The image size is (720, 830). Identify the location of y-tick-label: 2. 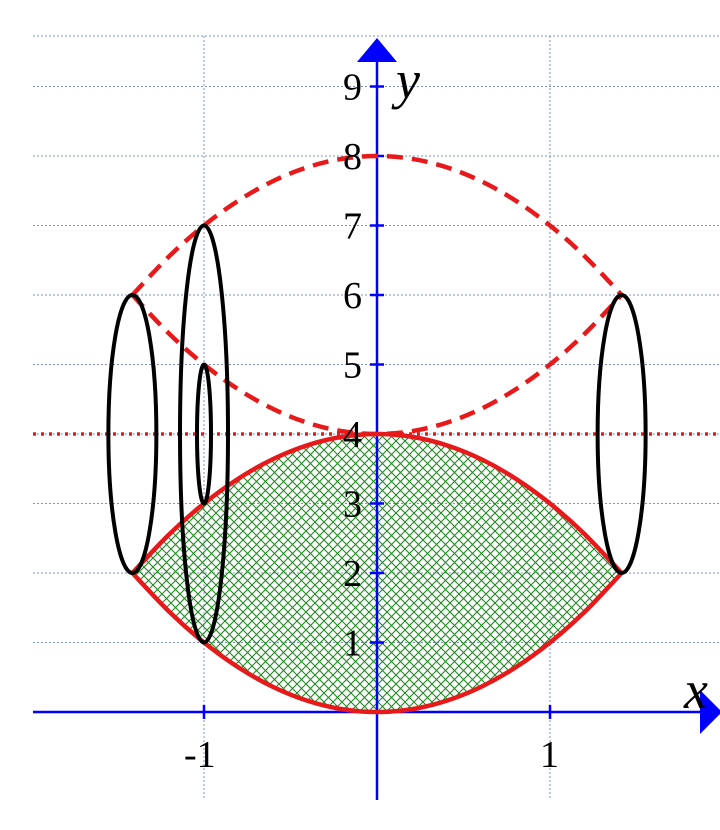
(352, 574).